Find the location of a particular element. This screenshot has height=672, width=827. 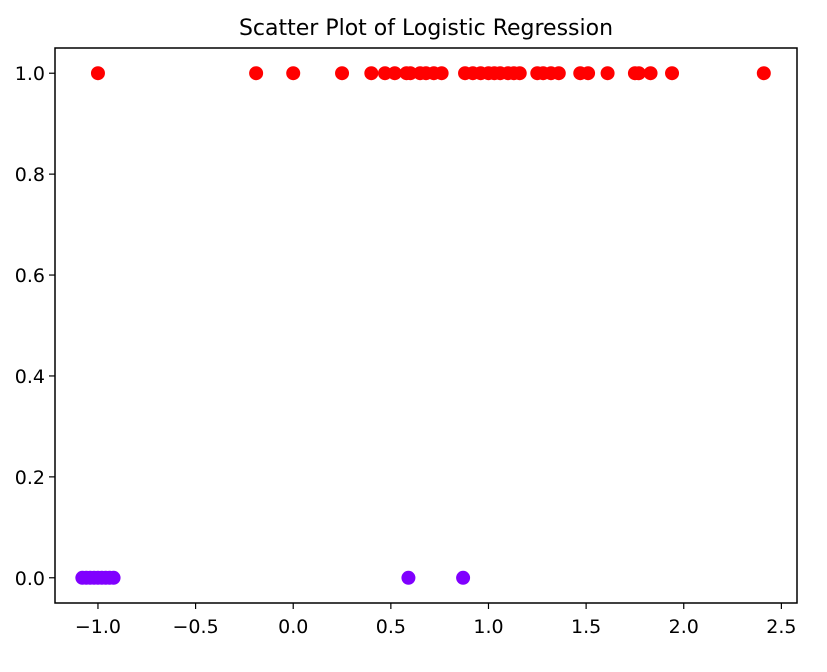

x-tick-label: 0.5 is located at coordinates (391, 627).